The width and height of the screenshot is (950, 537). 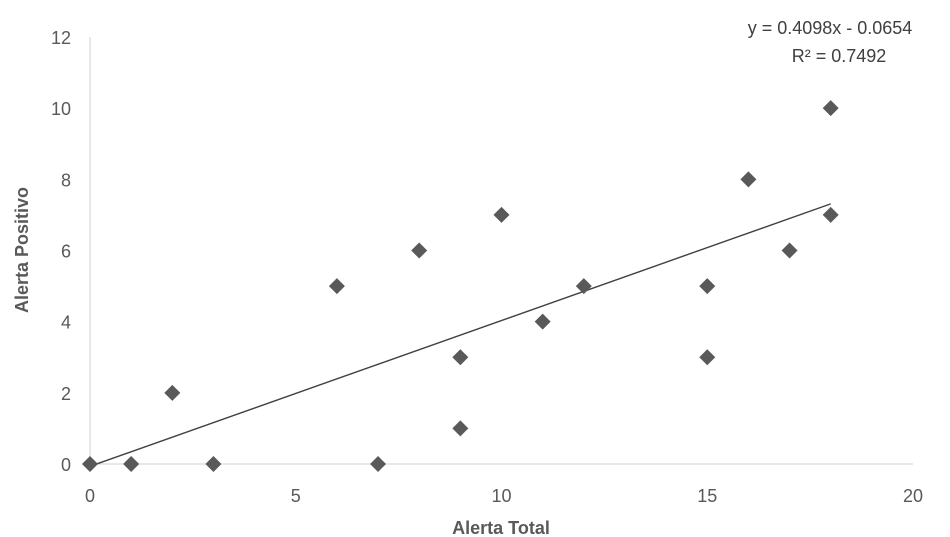 What do you see at coordinates (839, 56) in the screenshot?
I see `trendline-r2: R² = 0.7492` at bounding box center [839, 56].